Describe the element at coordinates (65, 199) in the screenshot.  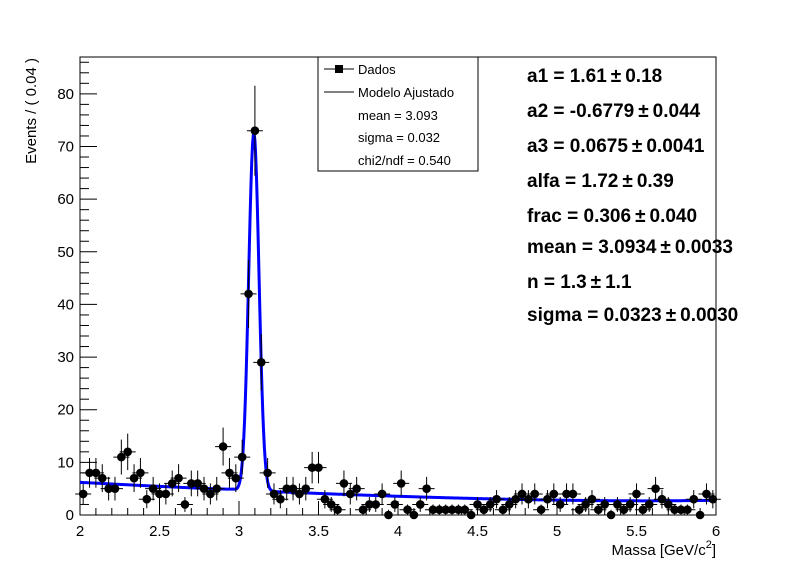
I see `y-tick-label: 60` at that location.